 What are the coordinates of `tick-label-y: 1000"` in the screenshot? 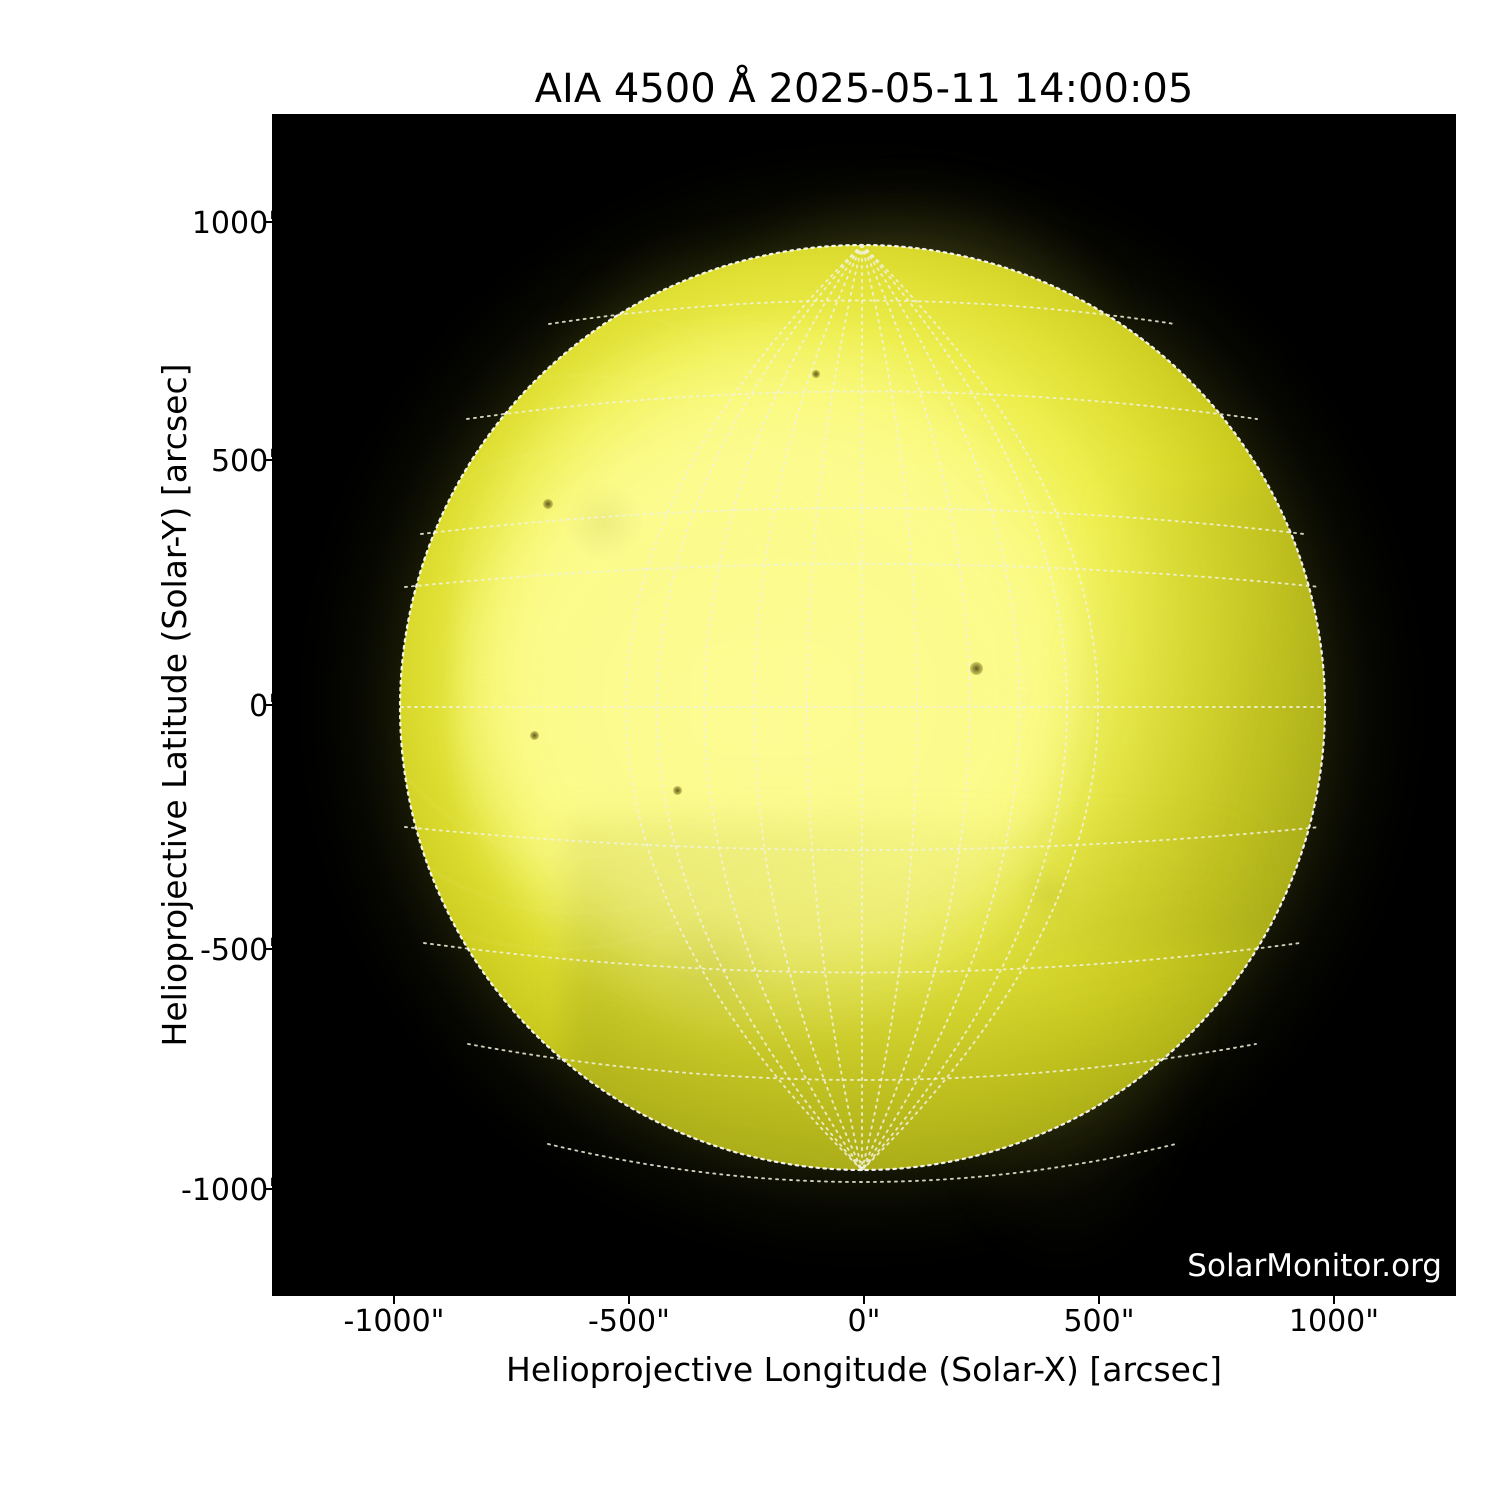 It's located at (236, 223).